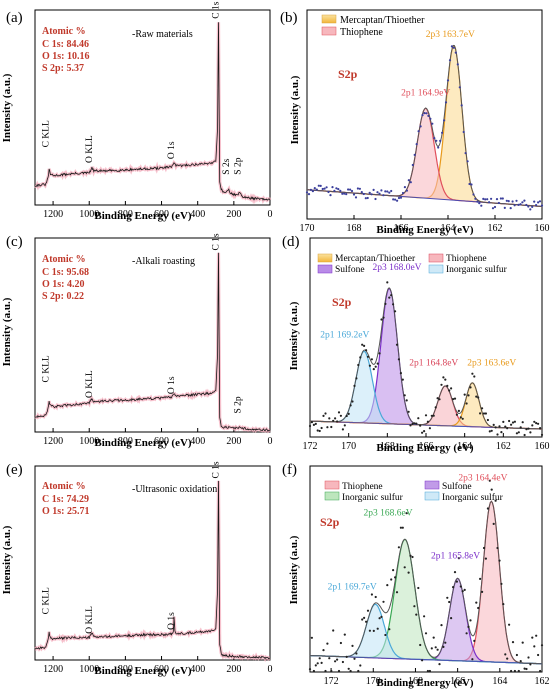  Describe the element at coordinates (90, 149) in the screenshot. I see `peak-label-a-1: O KLL` at that location.